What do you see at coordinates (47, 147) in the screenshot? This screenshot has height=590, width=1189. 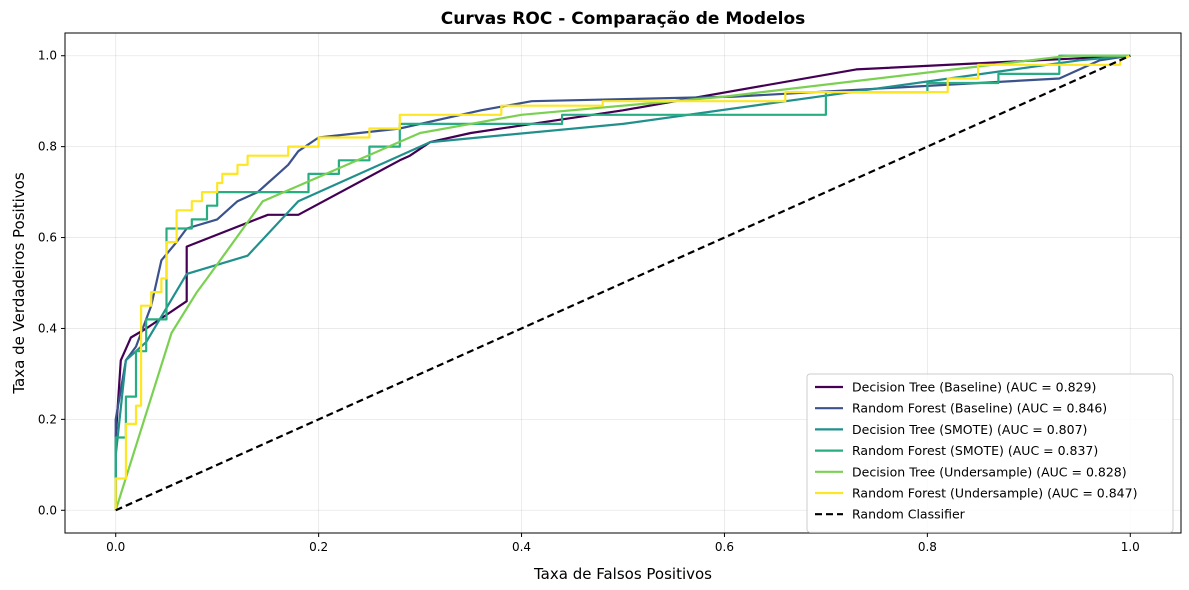 I see `y-tick-label: 0.8` at bounding box center [47, 147].